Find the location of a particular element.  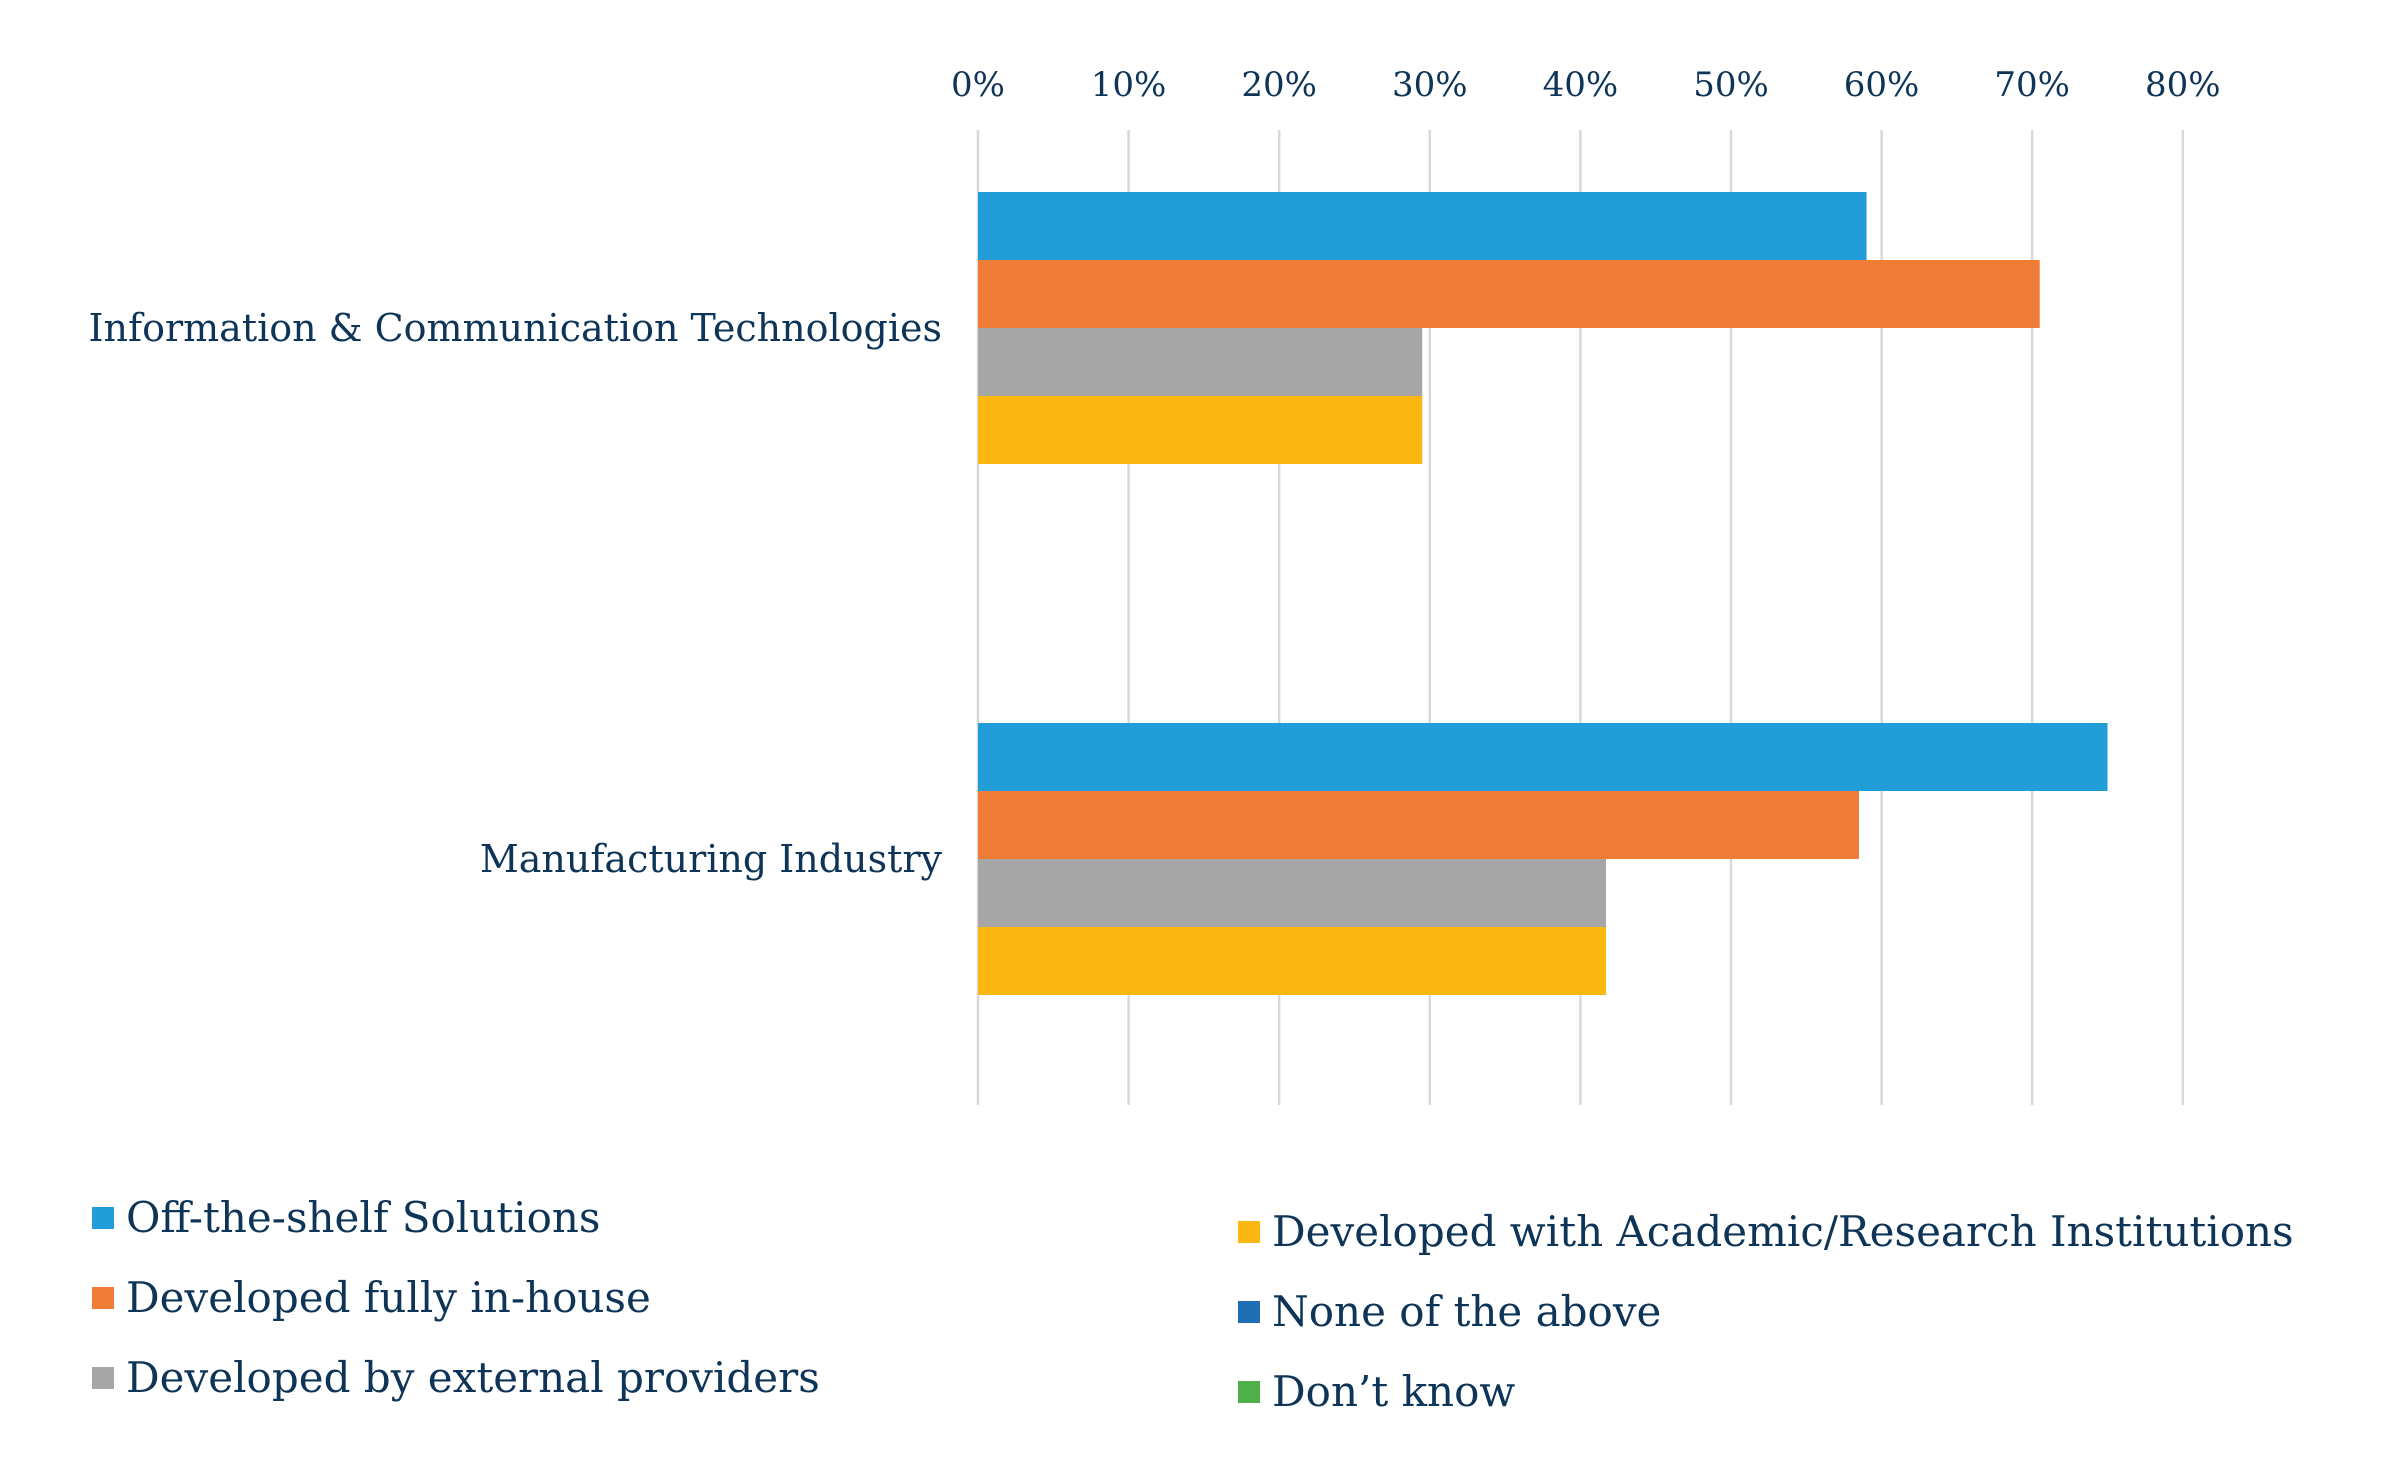

legend-label: Off-the-shelf Solutions is located at coordinates (363, 1217).